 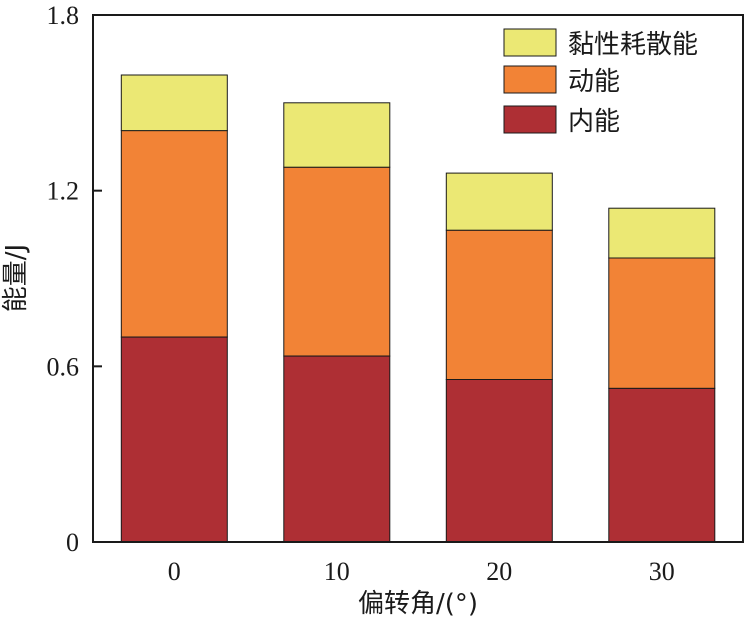 I want to click on legend-label-viscous-dissipation: 黏性耗散能, so click(x=633, y=45).